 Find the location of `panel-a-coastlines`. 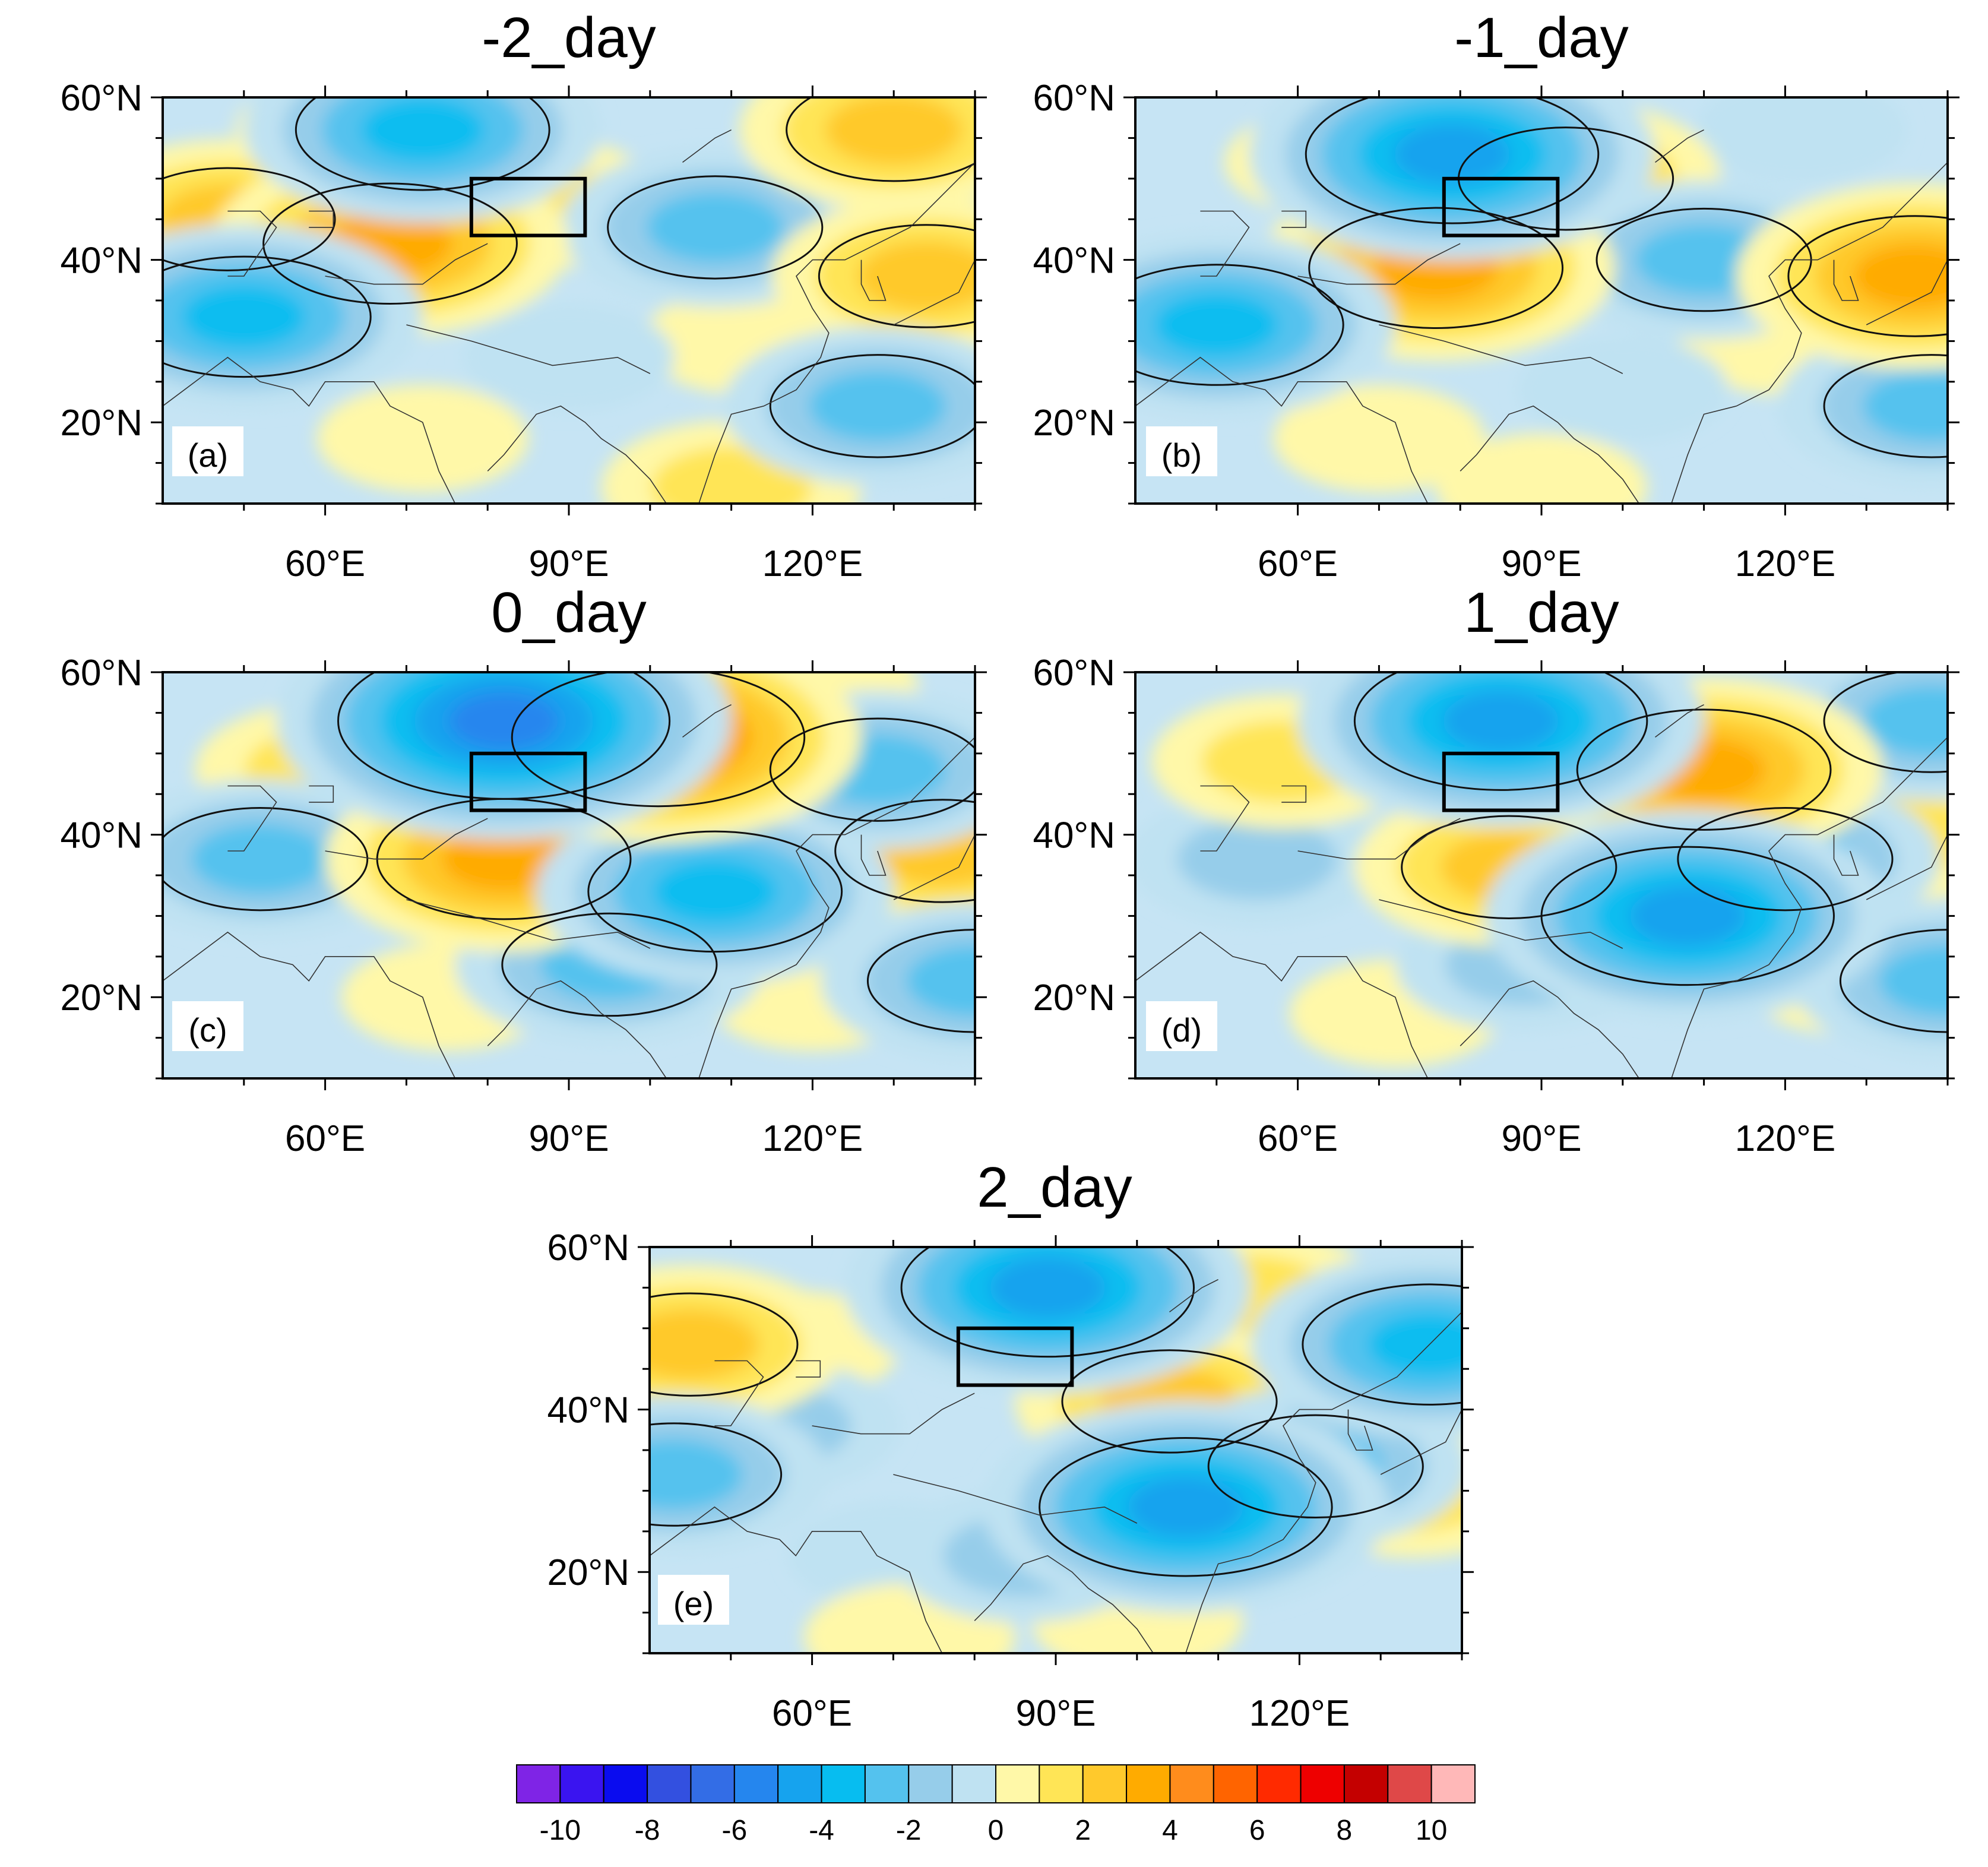

panel-a-coastlines is located at coordinates (569, 316).